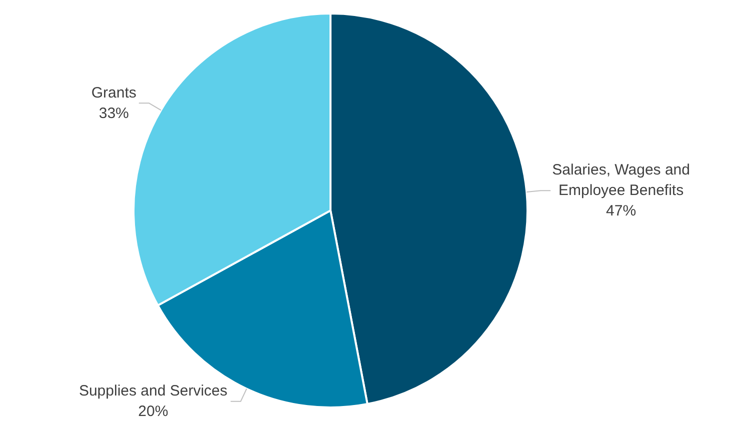 This screenshot has height=448, width=747. What do you see at coordinates (153, 391) in the screenshot?
I see `slice-label: Supplies and Services` at bounding box center [153, 391].